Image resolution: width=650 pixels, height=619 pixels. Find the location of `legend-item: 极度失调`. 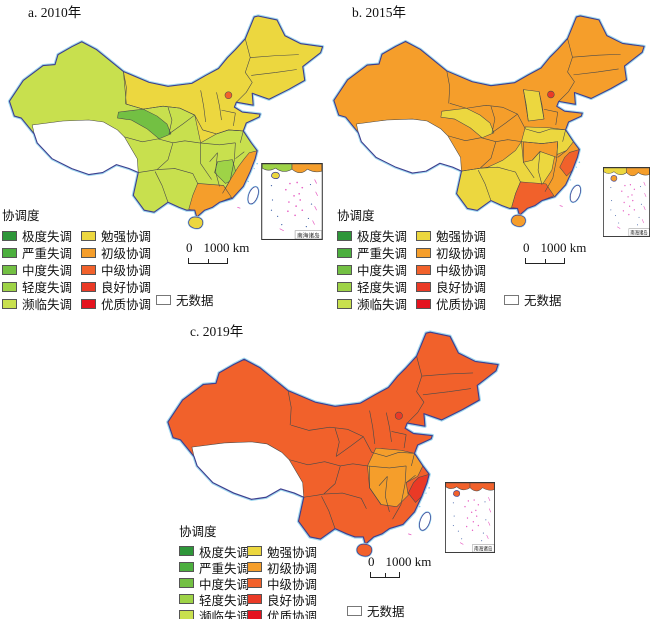

legend-item: 极度失调 is located at coordinates (41, 235).